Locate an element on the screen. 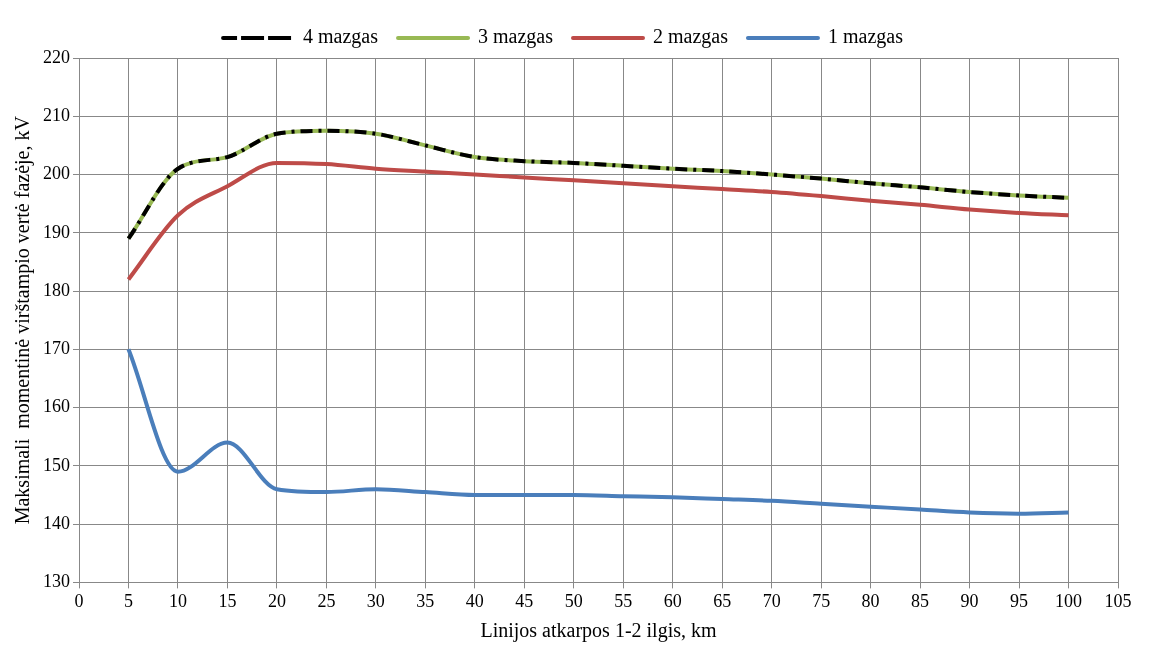 The image size is (1149, 661). x-tick-label: 50 is located at coordinates (573, 600).